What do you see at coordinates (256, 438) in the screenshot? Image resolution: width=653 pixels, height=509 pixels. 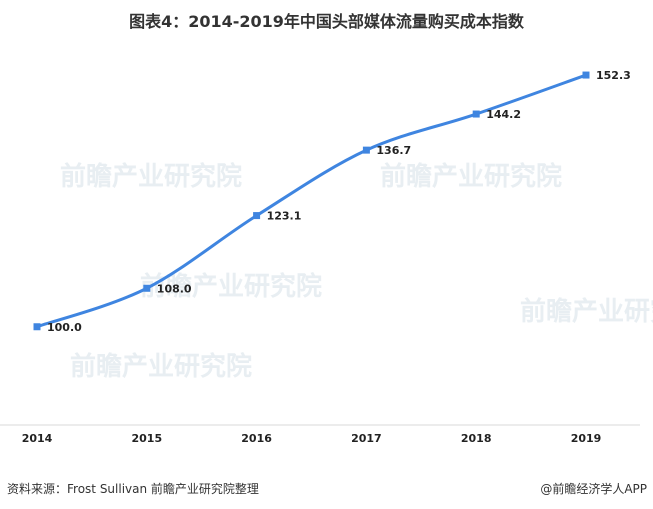 I see `x-tick-label: 2016` at bounding box center [256, 438].